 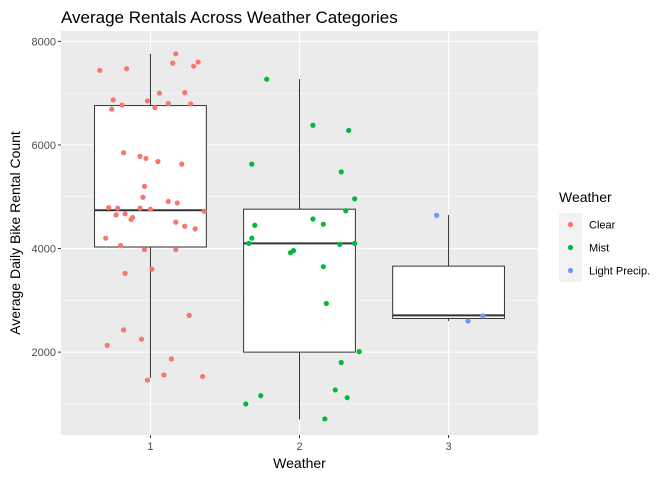 I want to click on y-axis-title: Average Daily Bike Rental Count, so click(x=15, y=233).